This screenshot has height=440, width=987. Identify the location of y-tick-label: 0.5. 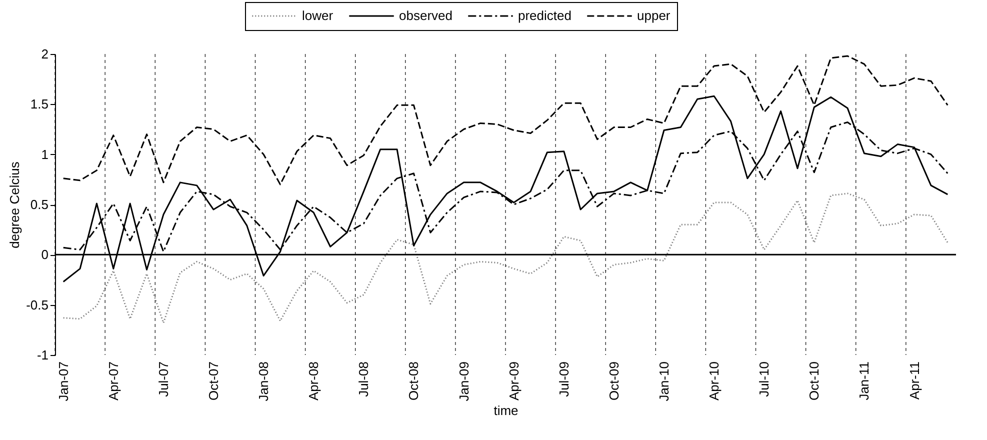
(39, 204).